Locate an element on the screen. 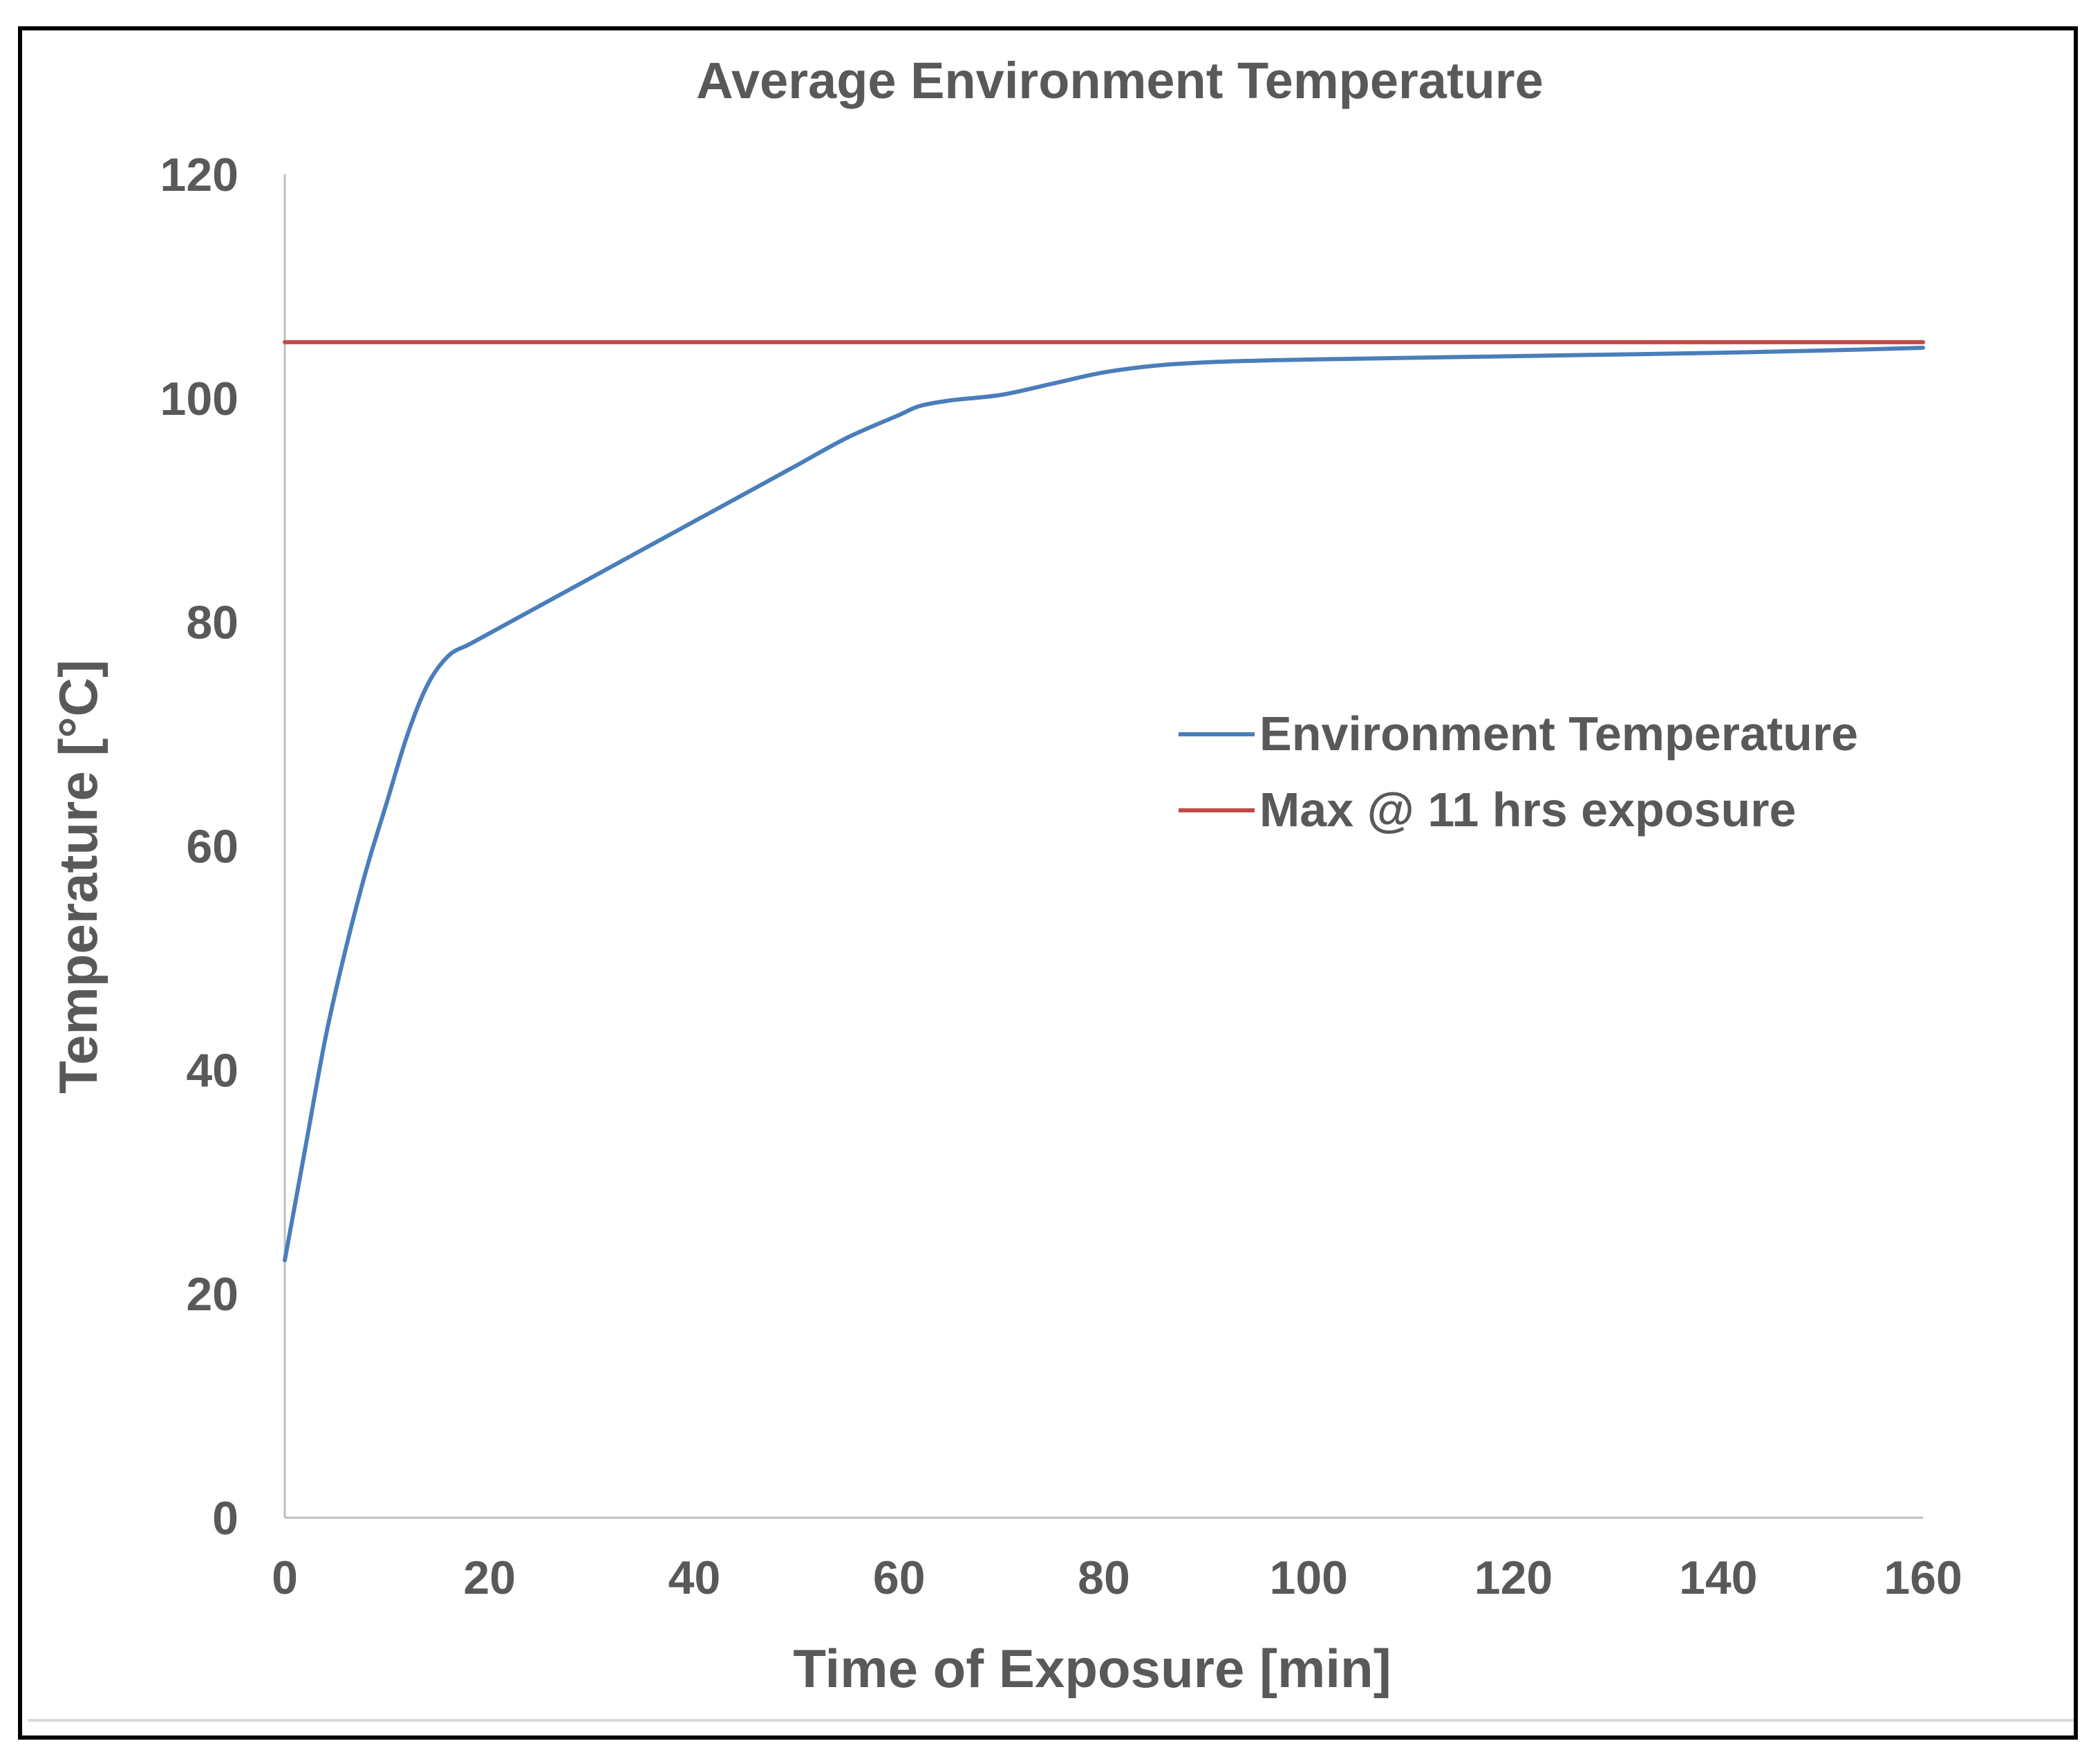 The image size is (2100, 1759). x-tick-label: 20 is located at coordinates (490, 1578).